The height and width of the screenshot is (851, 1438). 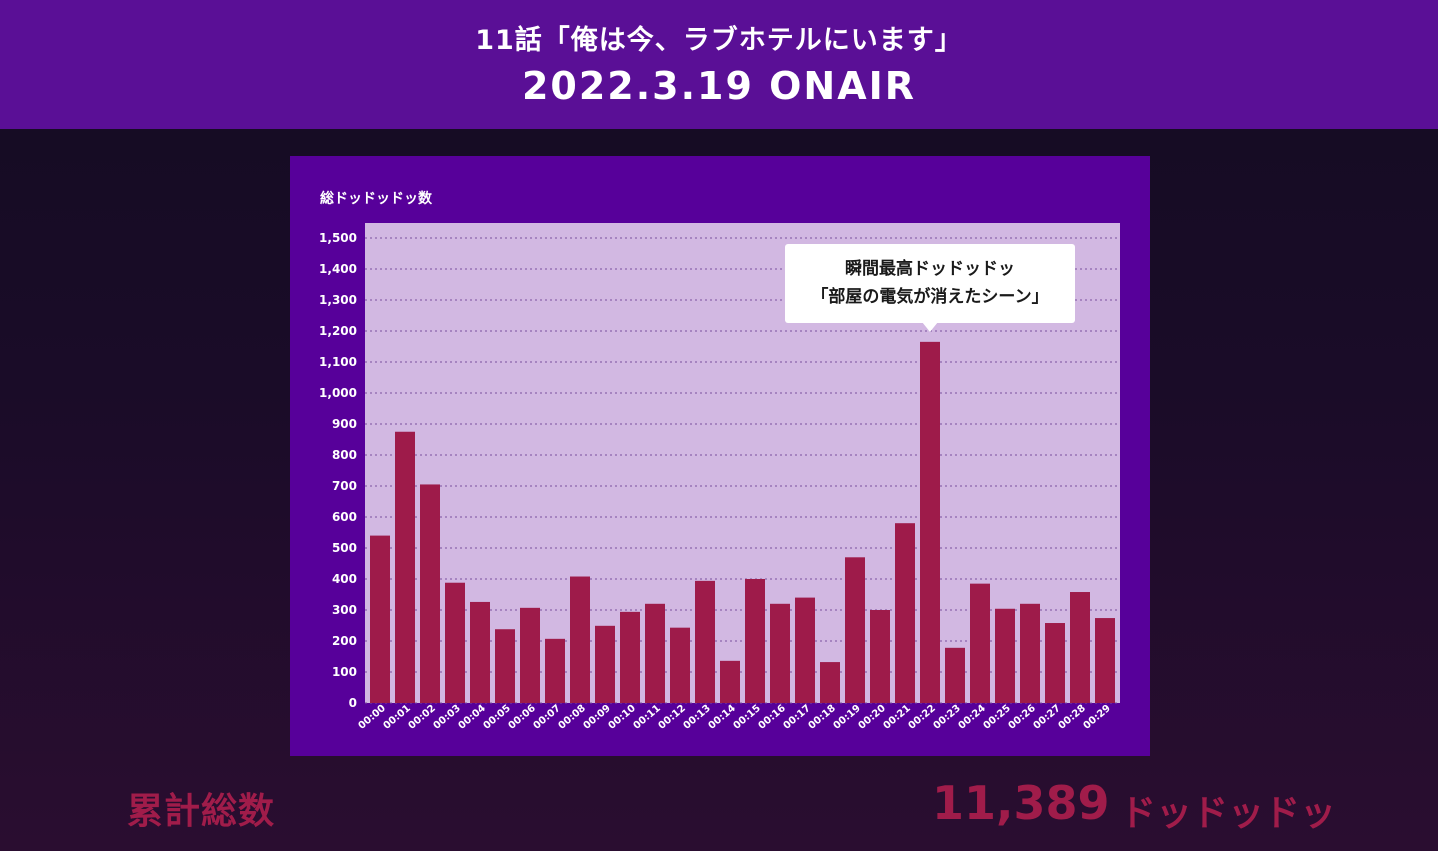 What do you see at coordinates (971, 717) in the screenshot?
I see `x-tick-label: 00:24` at bounding box center [971, 717].